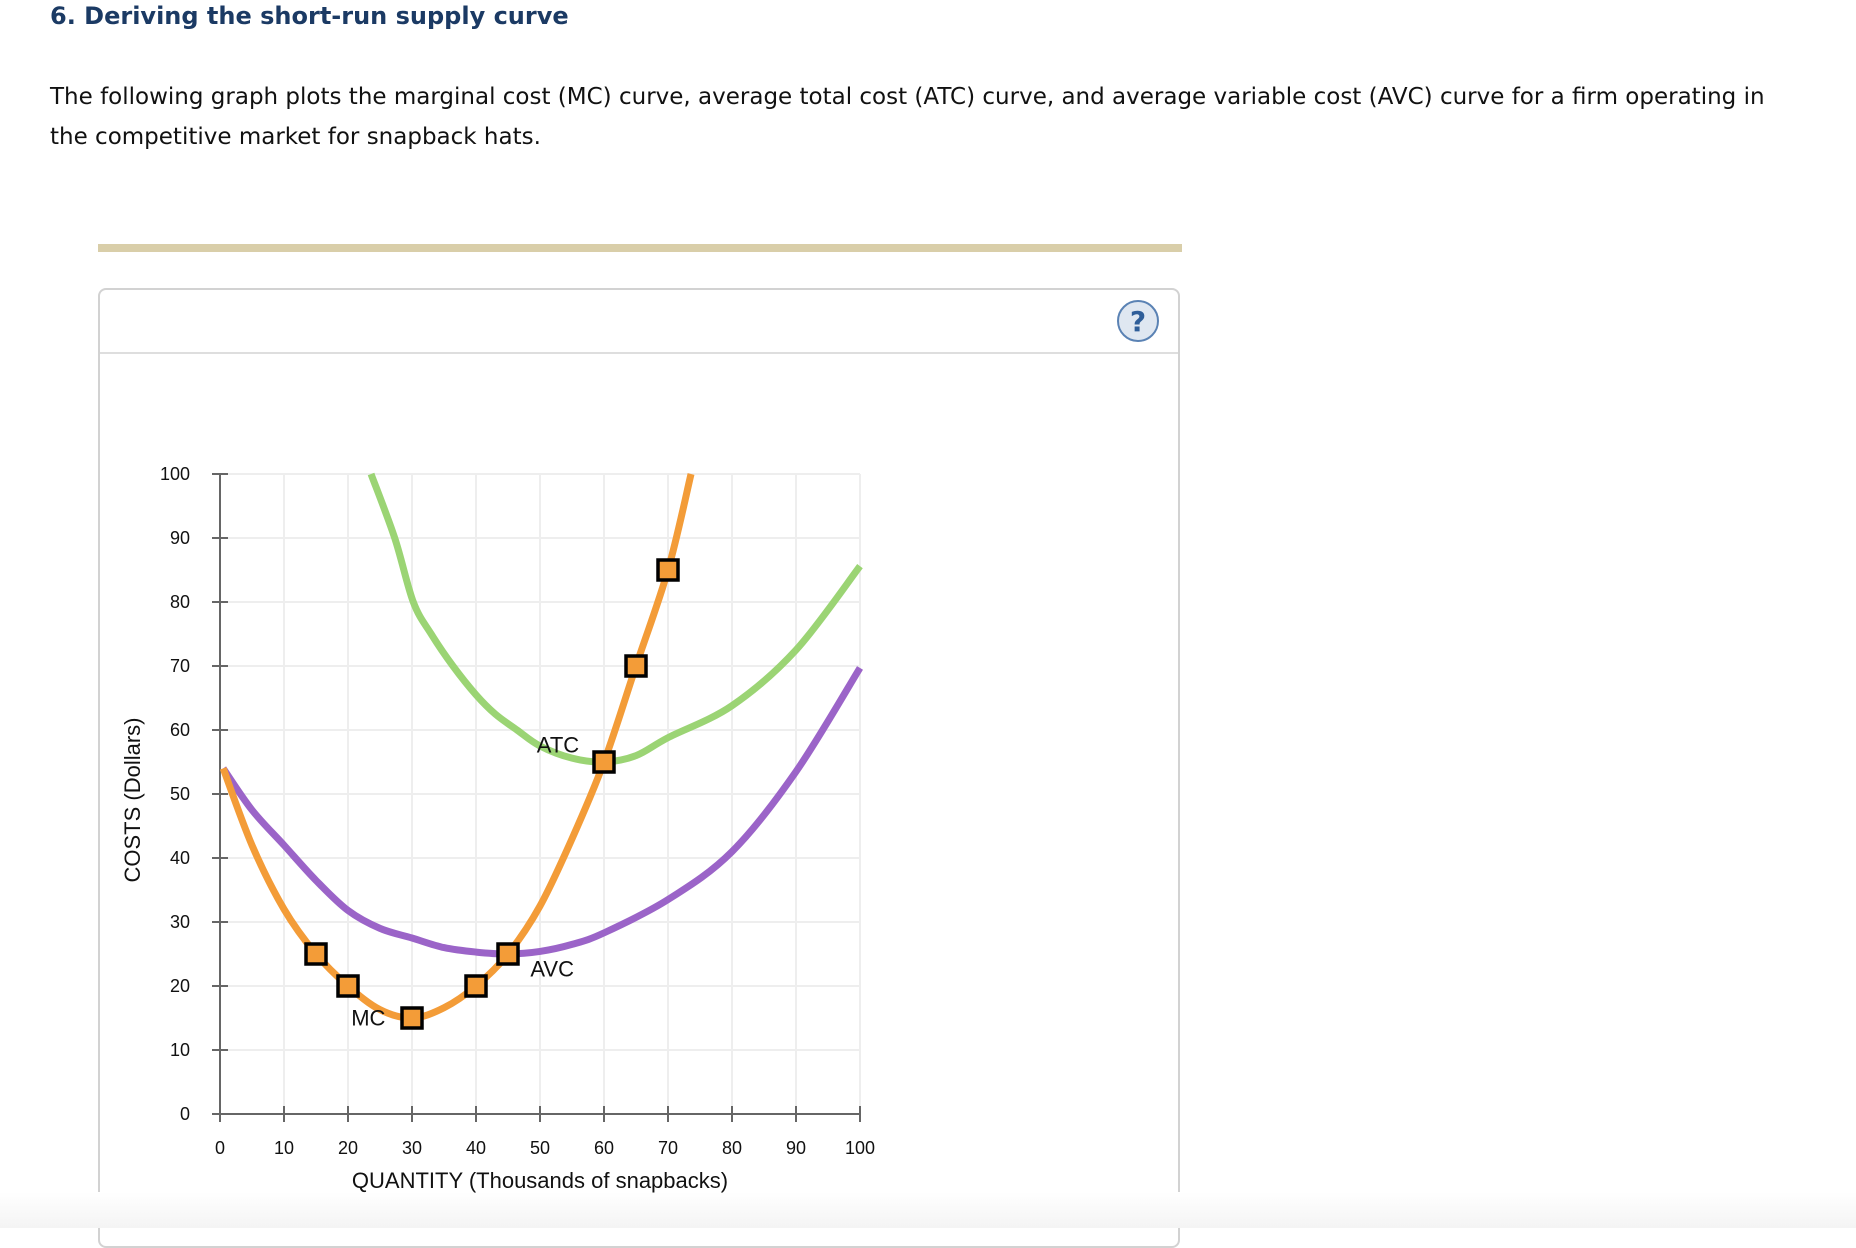  I want to click on bottom-fade, so click(928, 1210).